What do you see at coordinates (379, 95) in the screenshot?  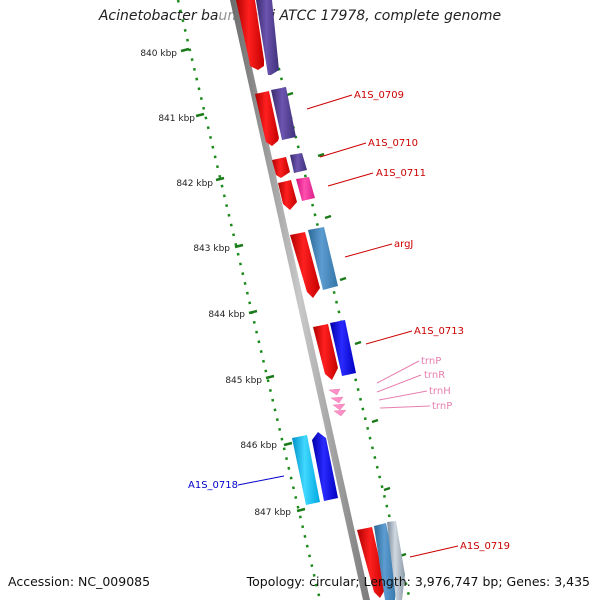 I see `gene-label-A1S_0709: A1S_0709` at bounding box center [379, 95].